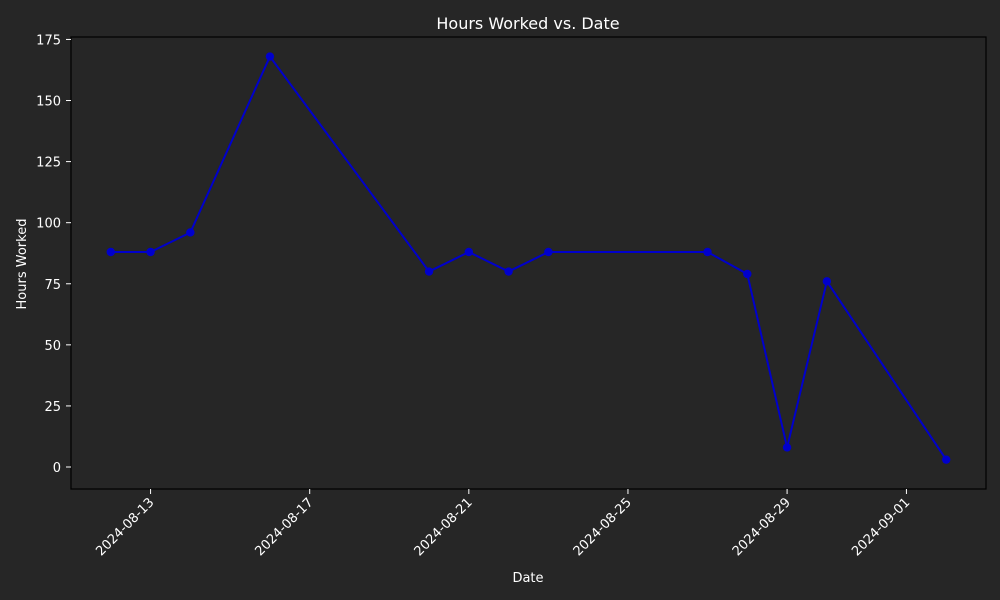 Image resolution: width=1000 pixels, height=600 pixels. I want to click on y-tick-label: 125, so click(48, 163).